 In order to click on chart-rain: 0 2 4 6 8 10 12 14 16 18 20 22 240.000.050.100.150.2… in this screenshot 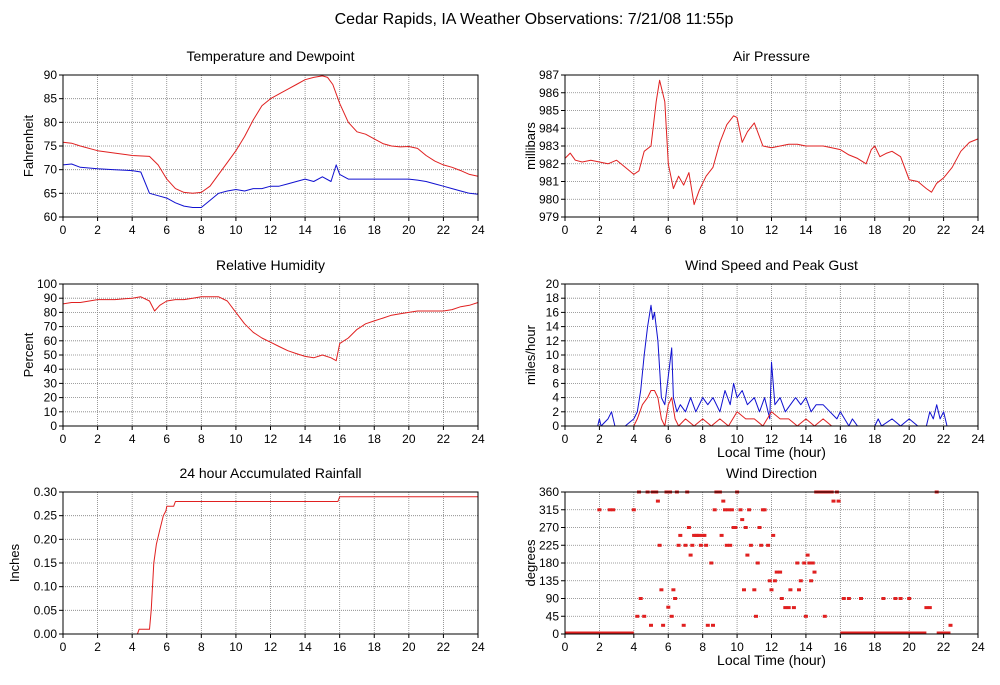, I will do `click(246, 559)`.